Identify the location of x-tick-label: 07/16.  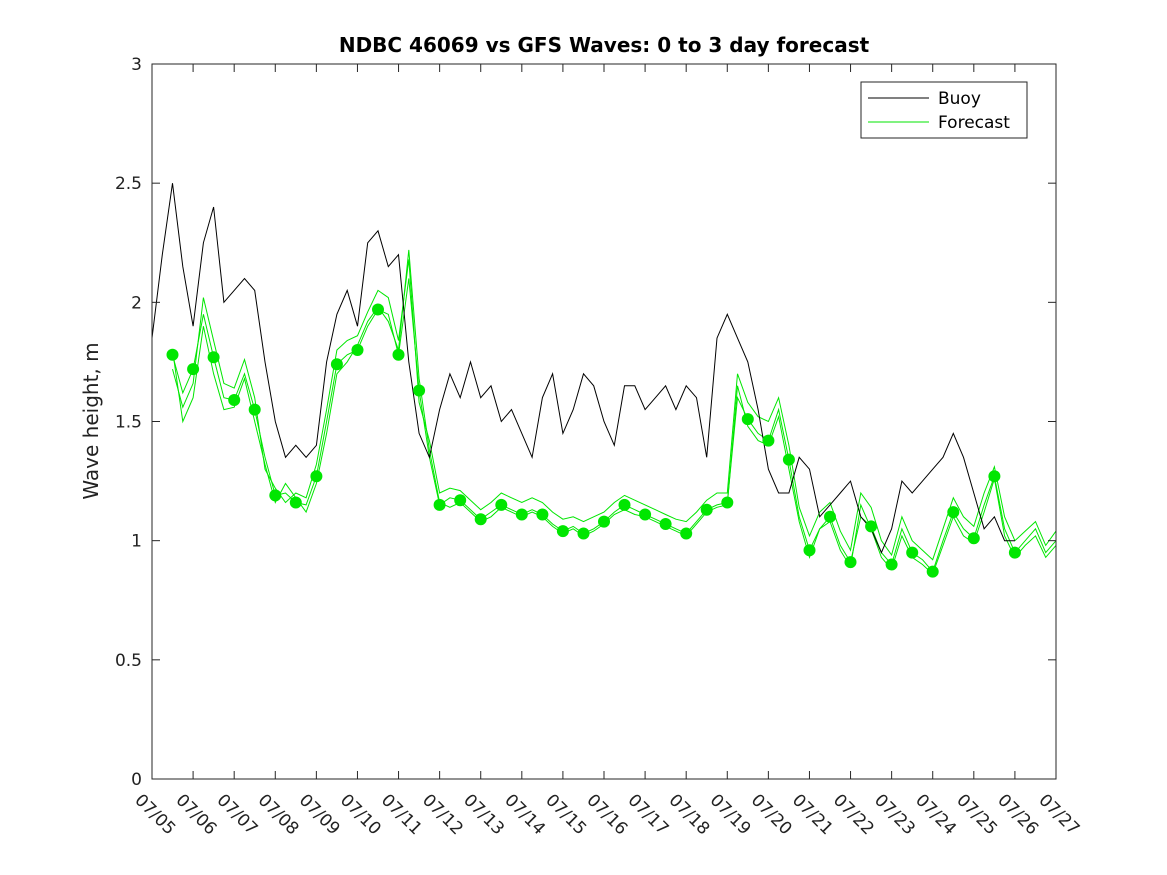
(606, 814).